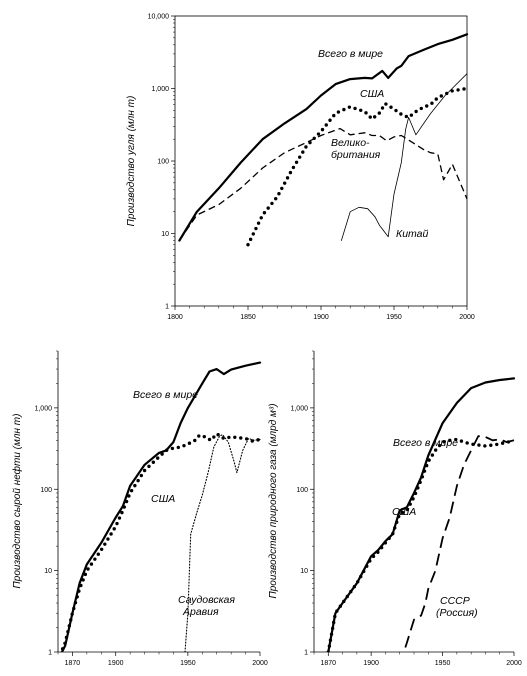 The width and height of the screenshot is (527, 676). I want to click on oil-label-saudi-2: Аравия, so click(200, 612).